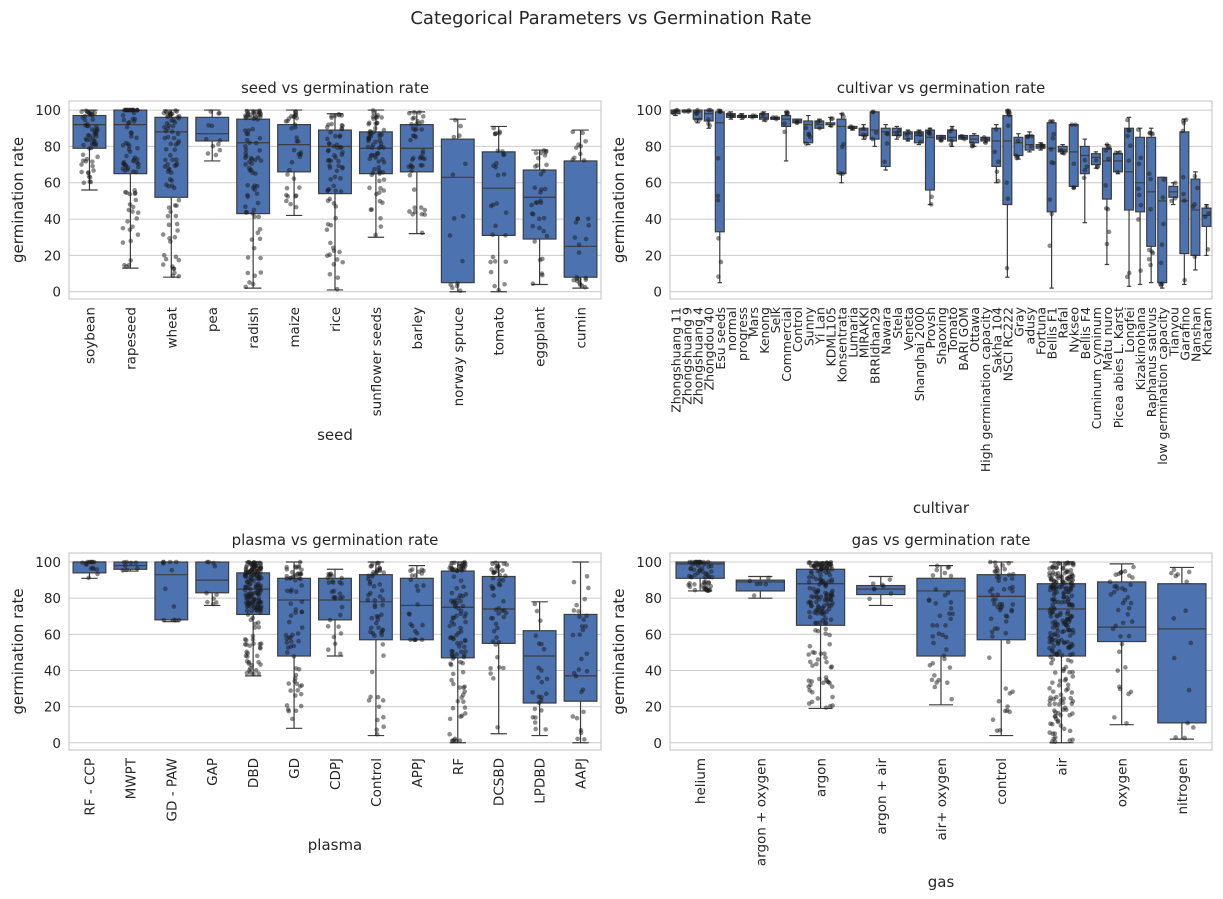  What do you see at coordinates (1107, 339) in the screenshot?
I see `x-tick-label: Matu nuro` at bounding box center [1107, 339].